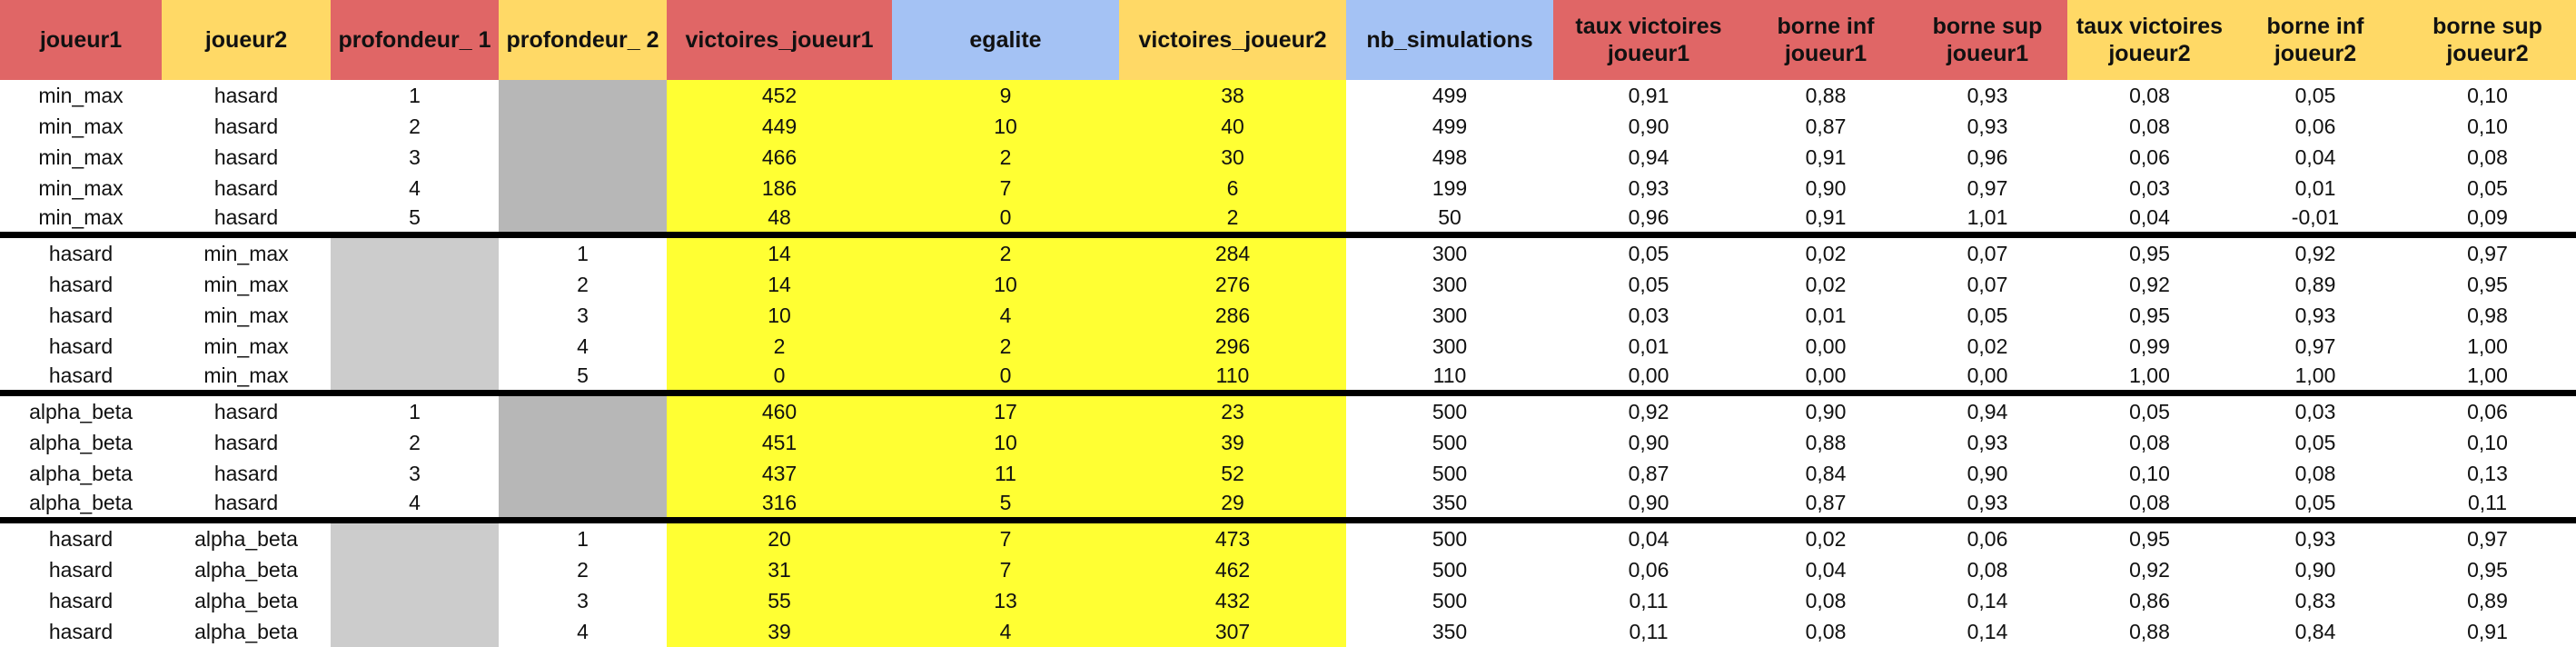  Describe the element at coordinates (1232, 346) in the screenshot. I see `table-cell: 296` at that location.